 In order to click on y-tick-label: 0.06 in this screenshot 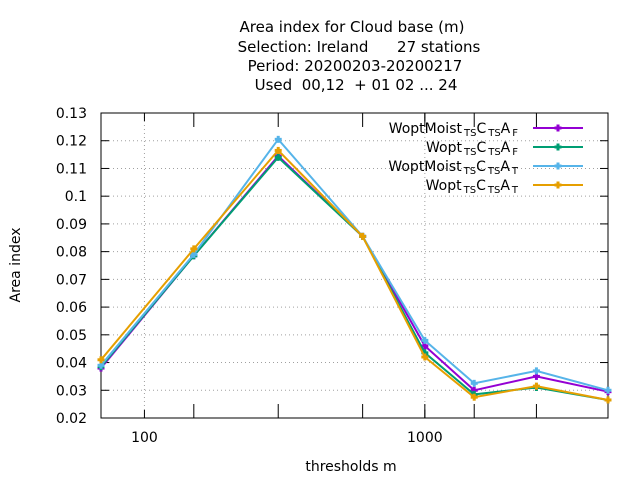, I will do `click(71, 308)`.